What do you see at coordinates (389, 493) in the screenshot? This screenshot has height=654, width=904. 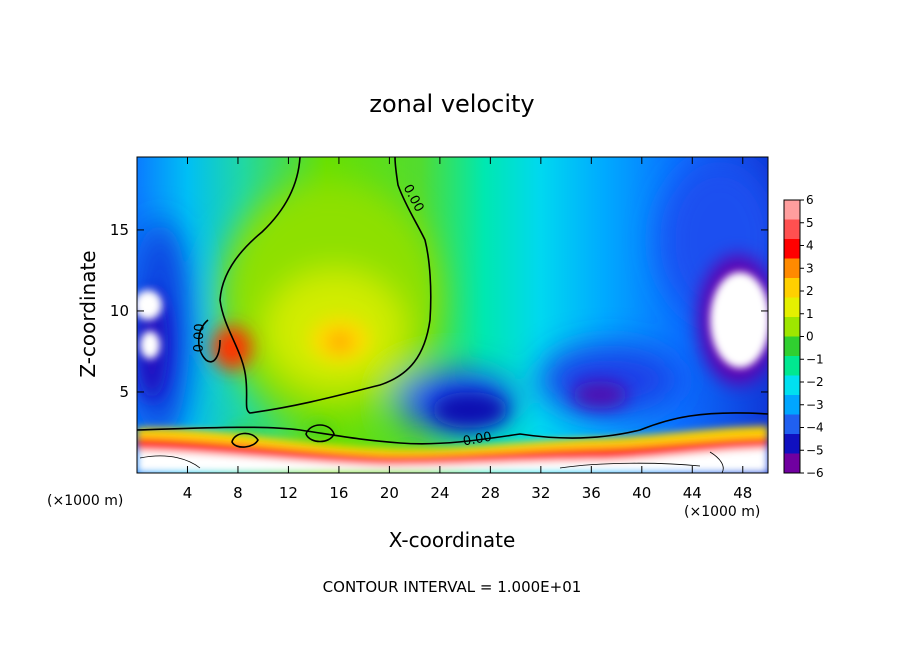 I see `x-tick-label: 20` at bounding box center [389, 493].